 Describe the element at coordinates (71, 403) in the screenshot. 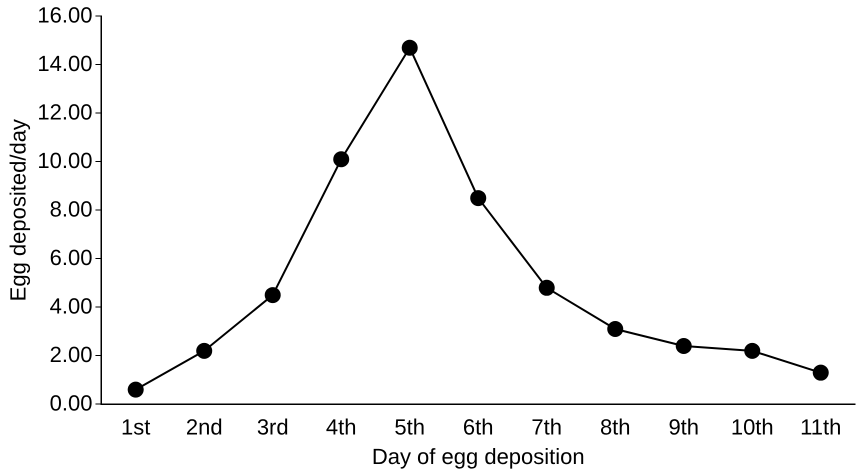

I see `y-tick-label: 0.00` at that location.